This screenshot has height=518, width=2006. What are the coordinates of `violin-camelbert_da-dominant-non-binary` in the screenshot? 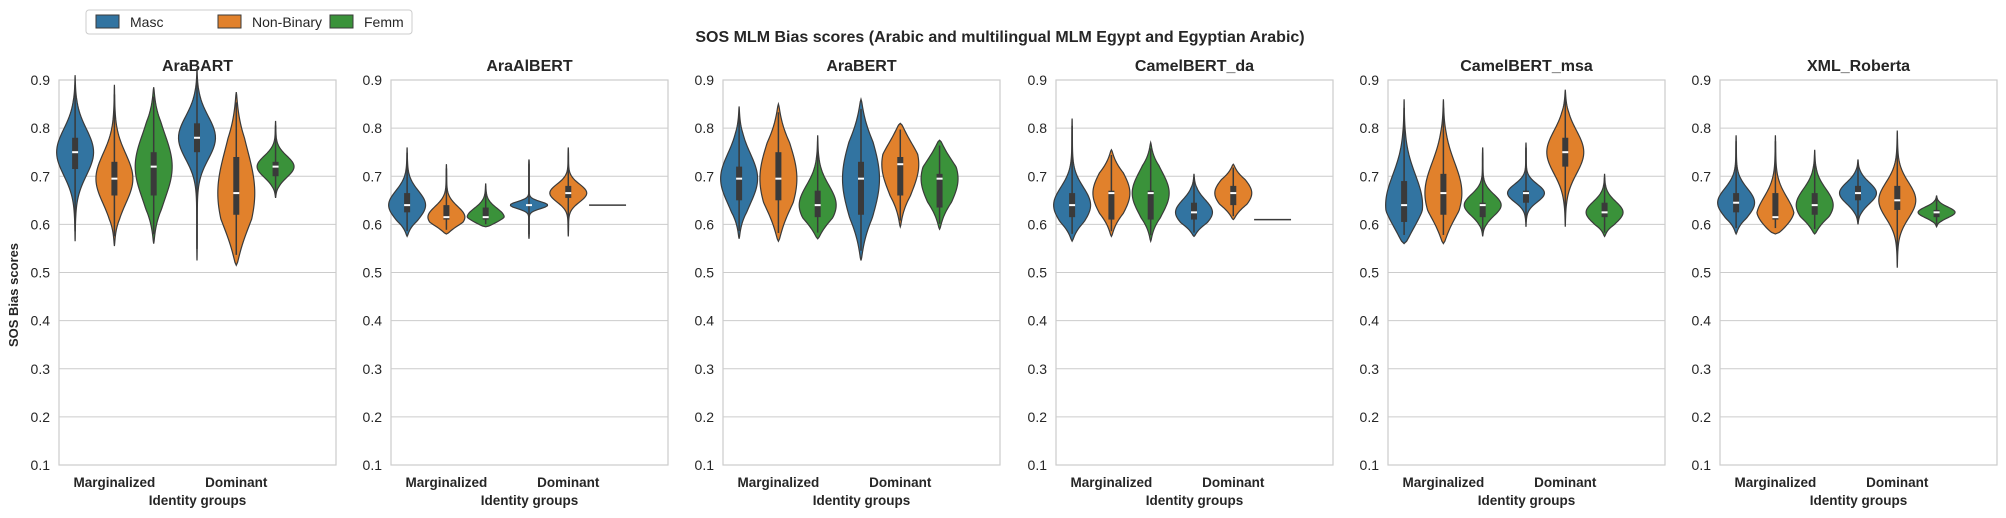 It's located at (1233, 192).